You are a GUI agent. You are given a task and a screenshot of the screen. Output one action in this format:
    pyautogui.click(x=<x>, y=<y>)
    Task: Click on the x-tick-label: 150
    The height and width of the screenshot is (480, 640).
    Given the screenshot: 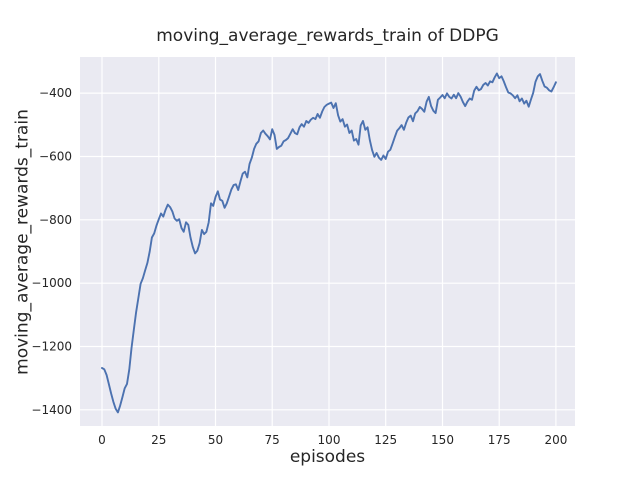 What is the action you would take?
    pyautogui.click(x=442, y=440)
    